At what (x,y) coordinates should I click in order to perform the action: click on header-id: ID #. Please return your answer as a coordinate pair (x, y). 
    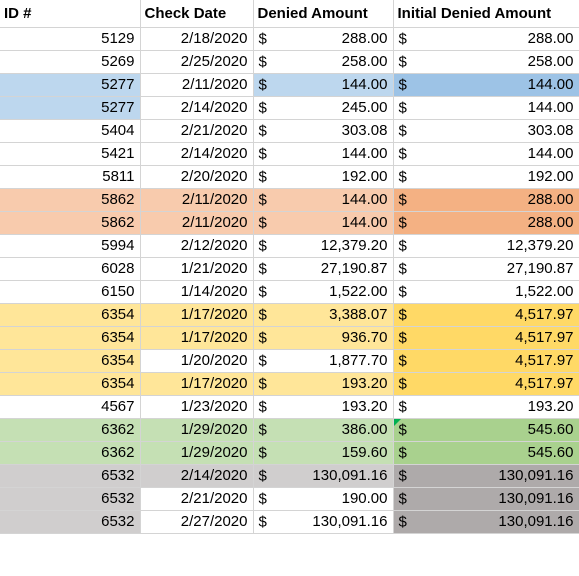
    Looking at the image, I should click on (70, 14).